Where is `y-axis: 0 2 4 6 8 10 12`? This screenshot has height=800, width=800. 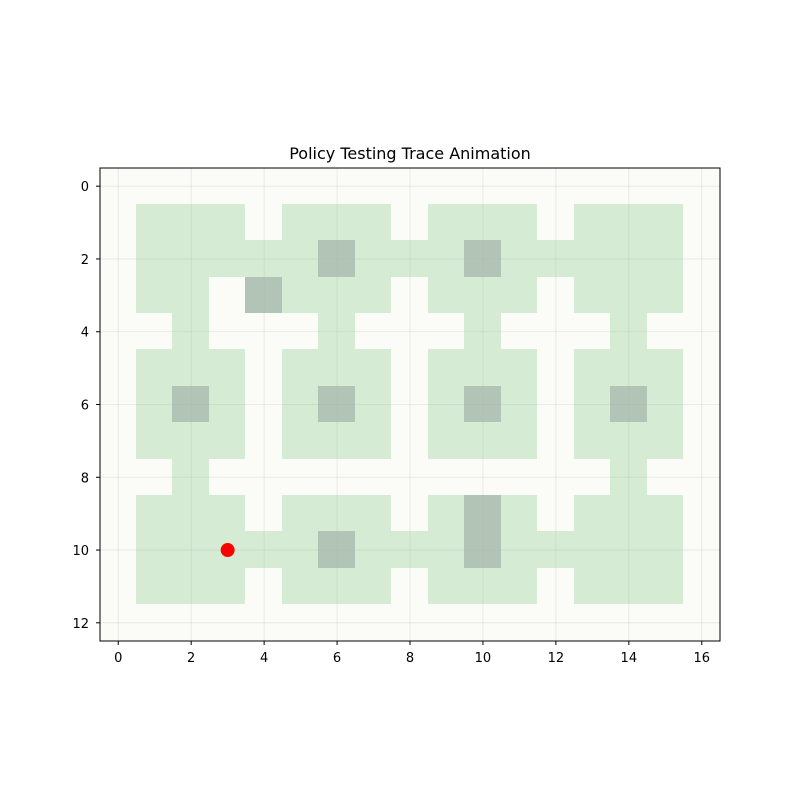 y-axis: 0 2 4 6 8 10 12 is located at coordinates (86, 406).